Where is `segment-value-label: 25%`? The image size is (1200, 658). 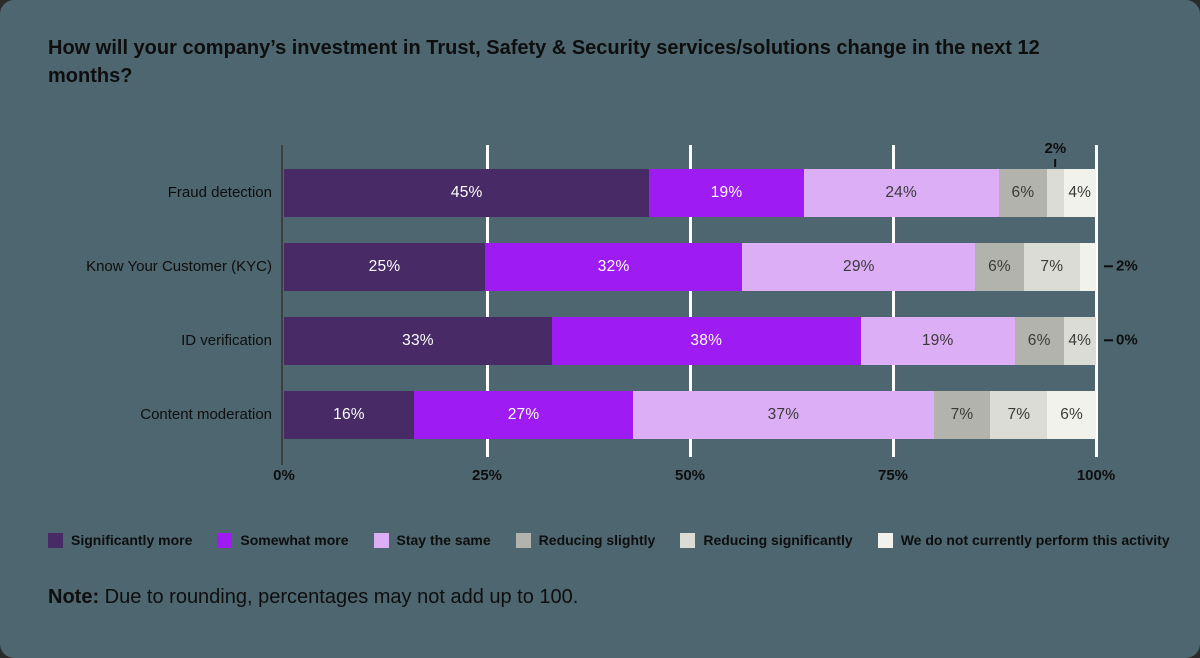
segment-value-label: 25% is located at coordinates (384, 266).